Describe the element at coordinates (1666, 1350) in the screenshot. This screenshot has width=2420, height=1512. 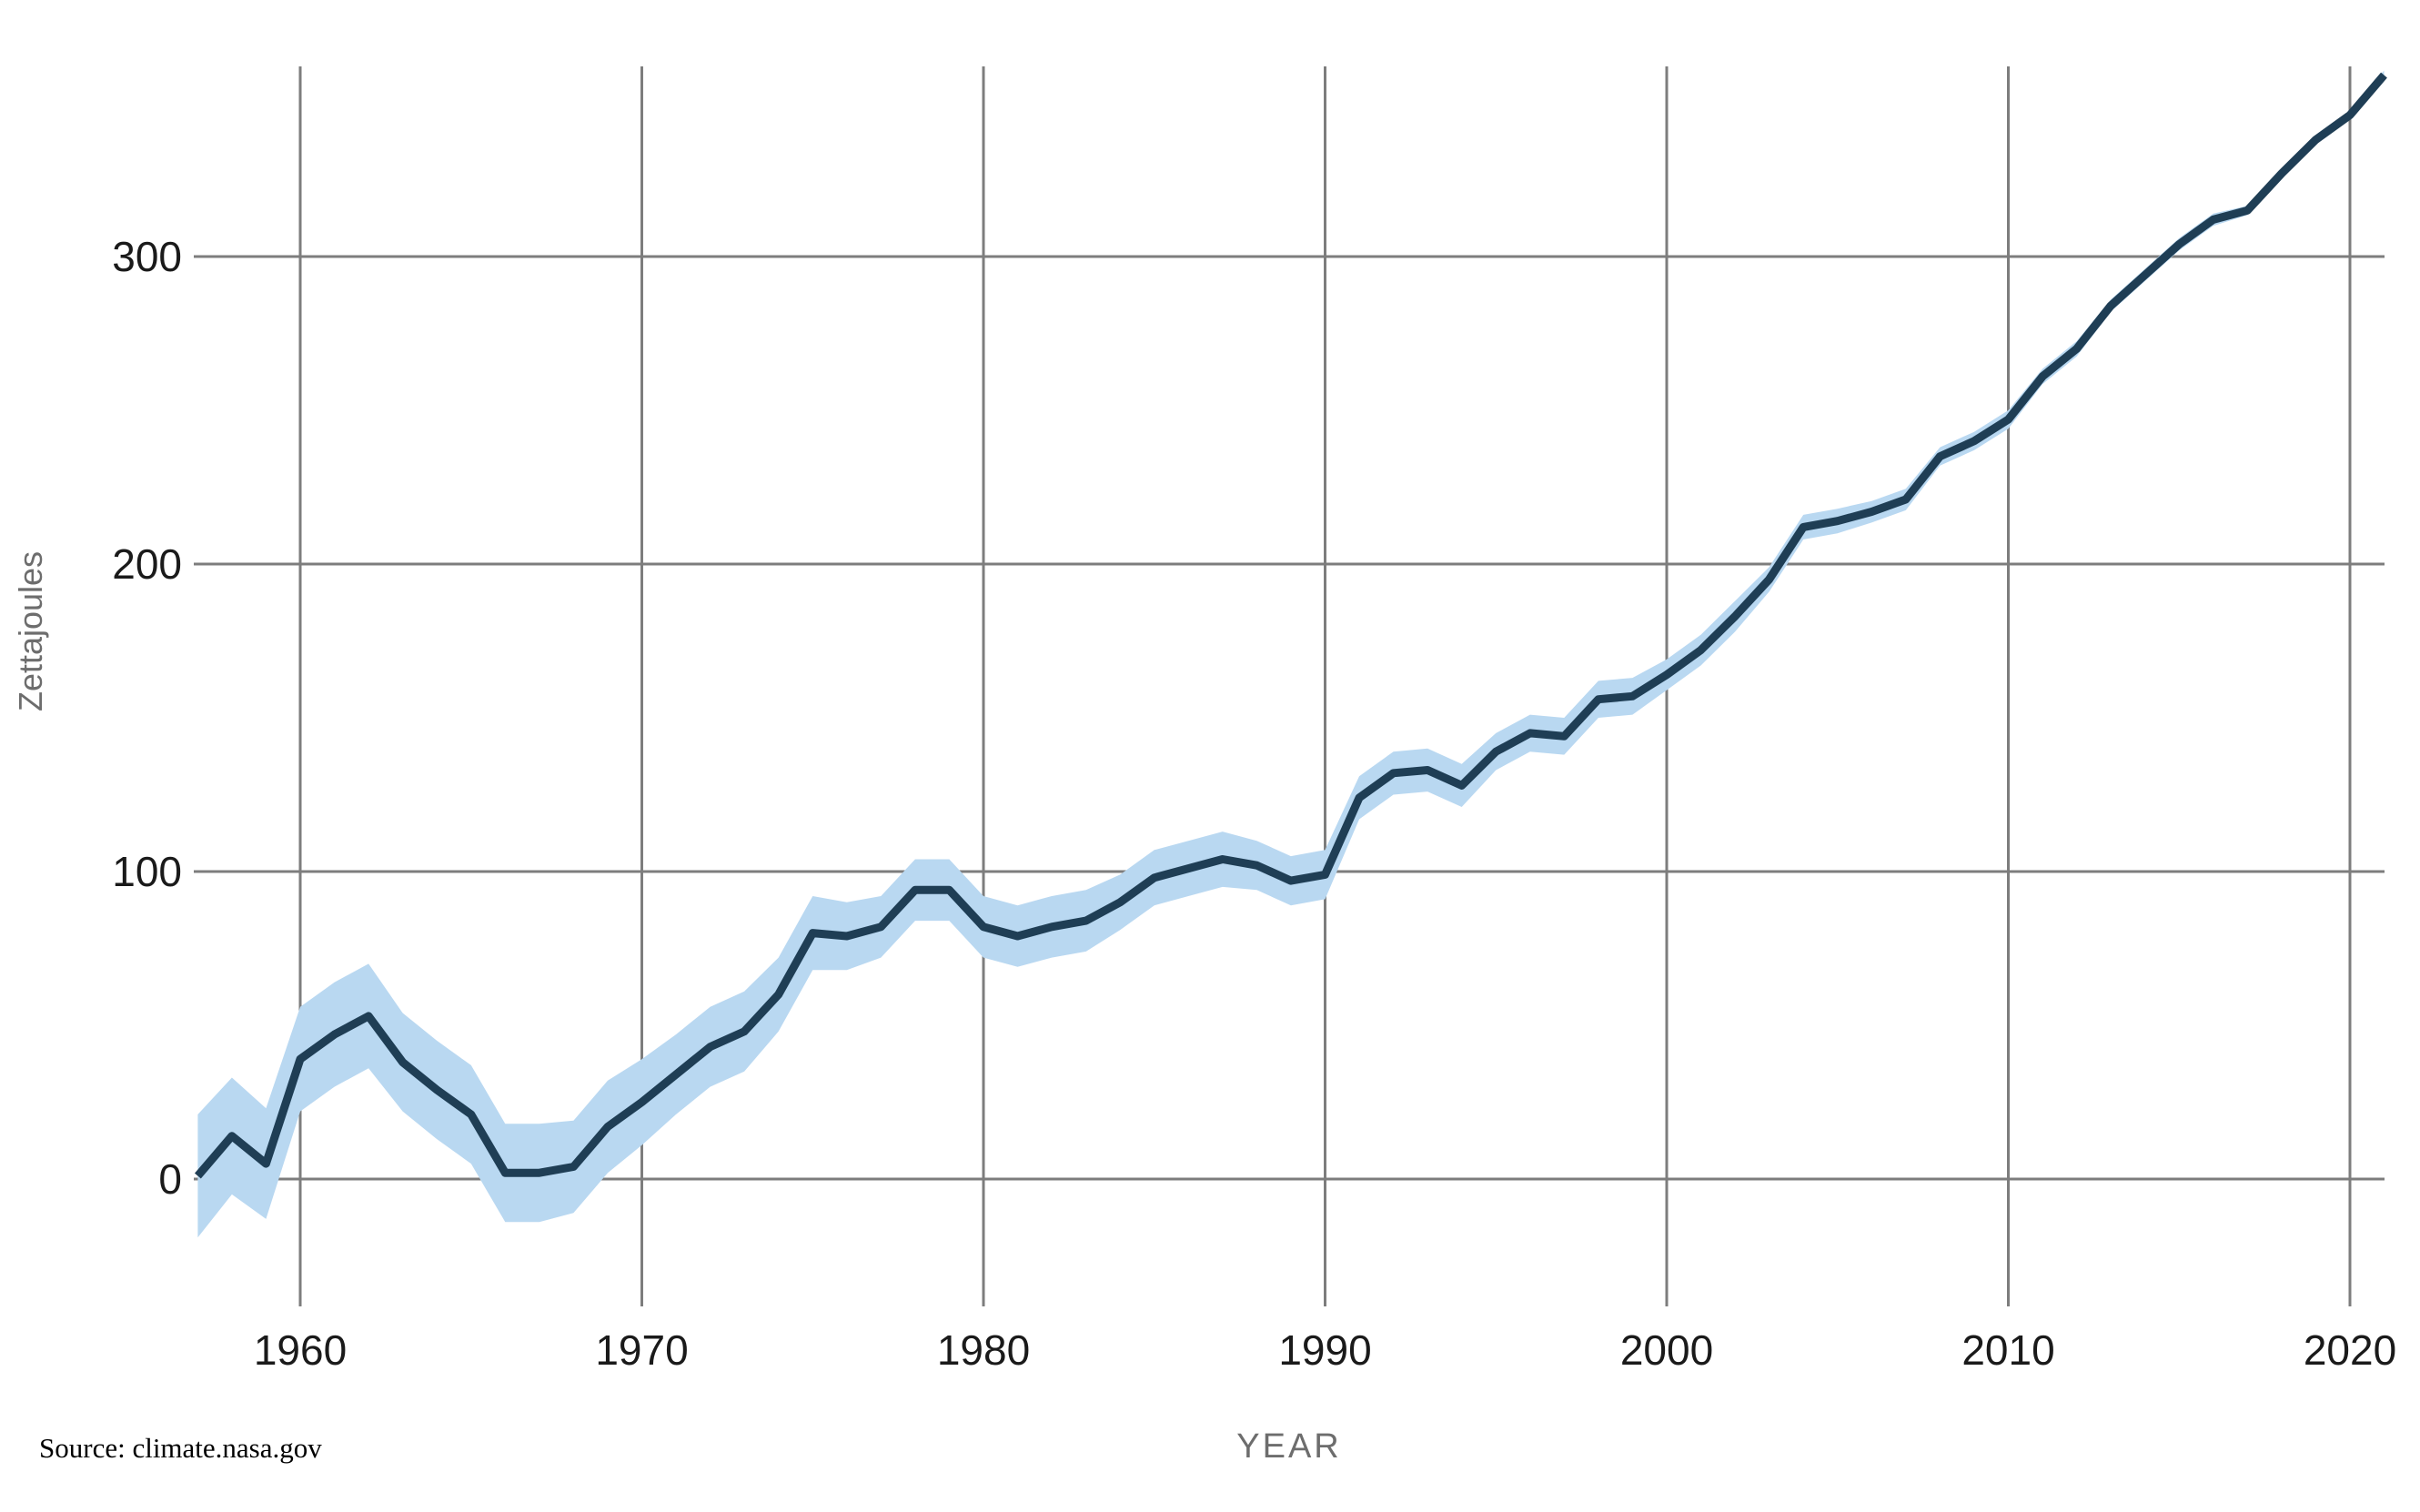
I see `x-tick-label-2000: 2000` at that location.